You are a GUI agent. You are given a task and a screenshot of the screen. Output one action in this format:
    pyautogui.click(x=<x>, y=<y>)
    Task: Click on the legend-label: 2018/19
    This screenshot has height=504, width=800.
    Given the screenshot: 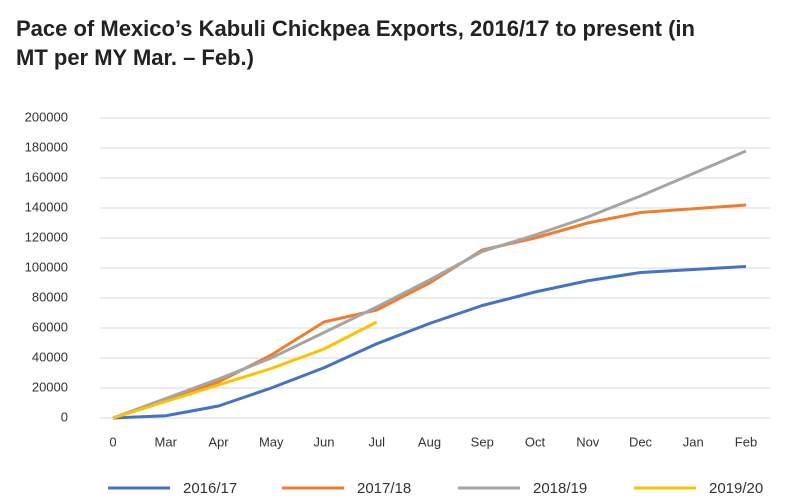 What is the action you would take?
    pyautogui.click(x=560, y=488)
    